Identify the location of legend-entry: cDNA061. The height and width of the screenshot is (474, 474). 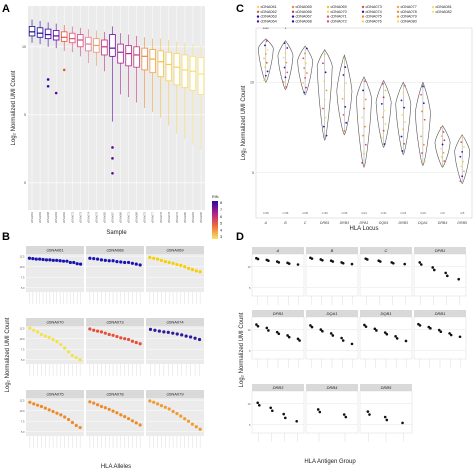
(269, 7).